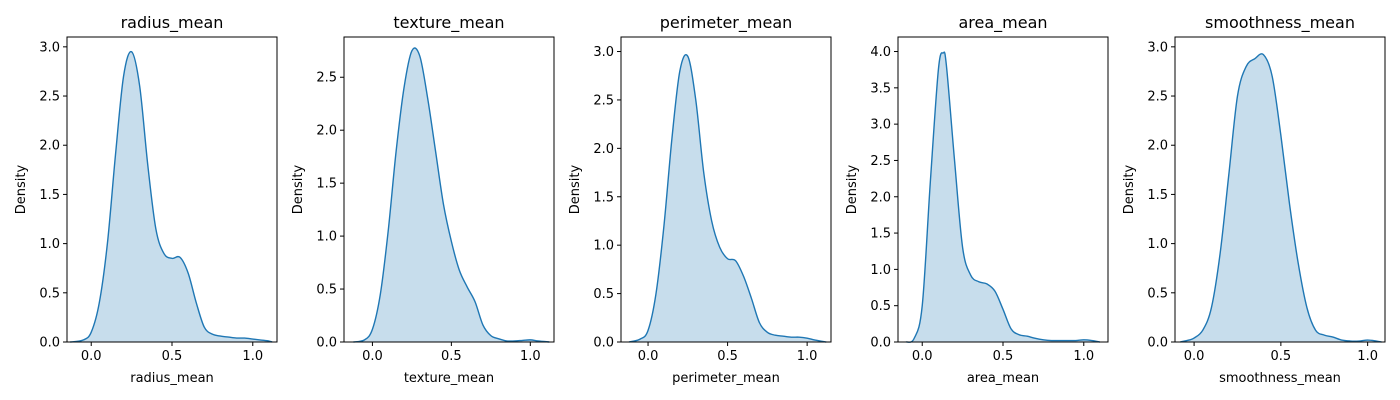  What do you see at coordinates (172, 23) in the screenshot?
I see `chart-1-title: radius_mean` at bounding box center [172, 23].